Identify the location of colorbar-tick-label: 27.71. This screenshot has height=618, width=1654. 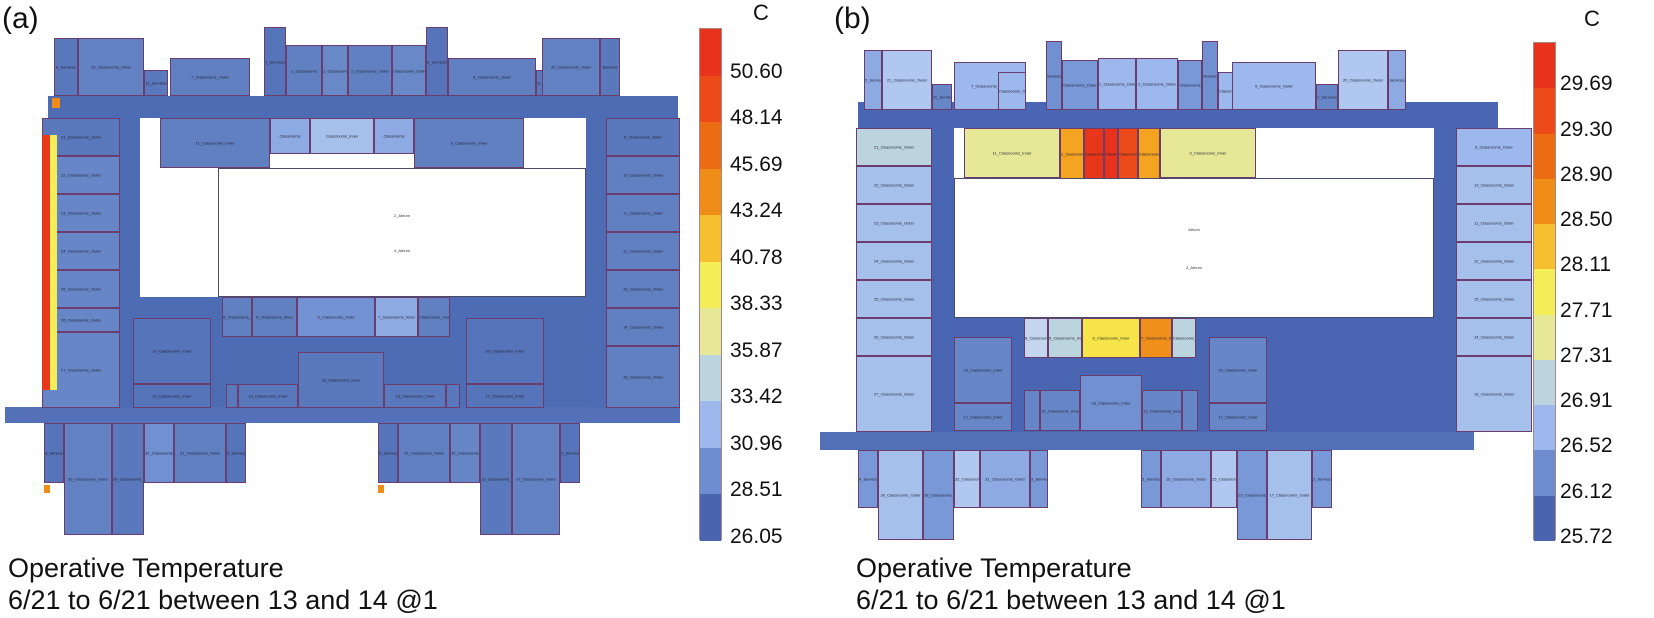
(1586, 310).